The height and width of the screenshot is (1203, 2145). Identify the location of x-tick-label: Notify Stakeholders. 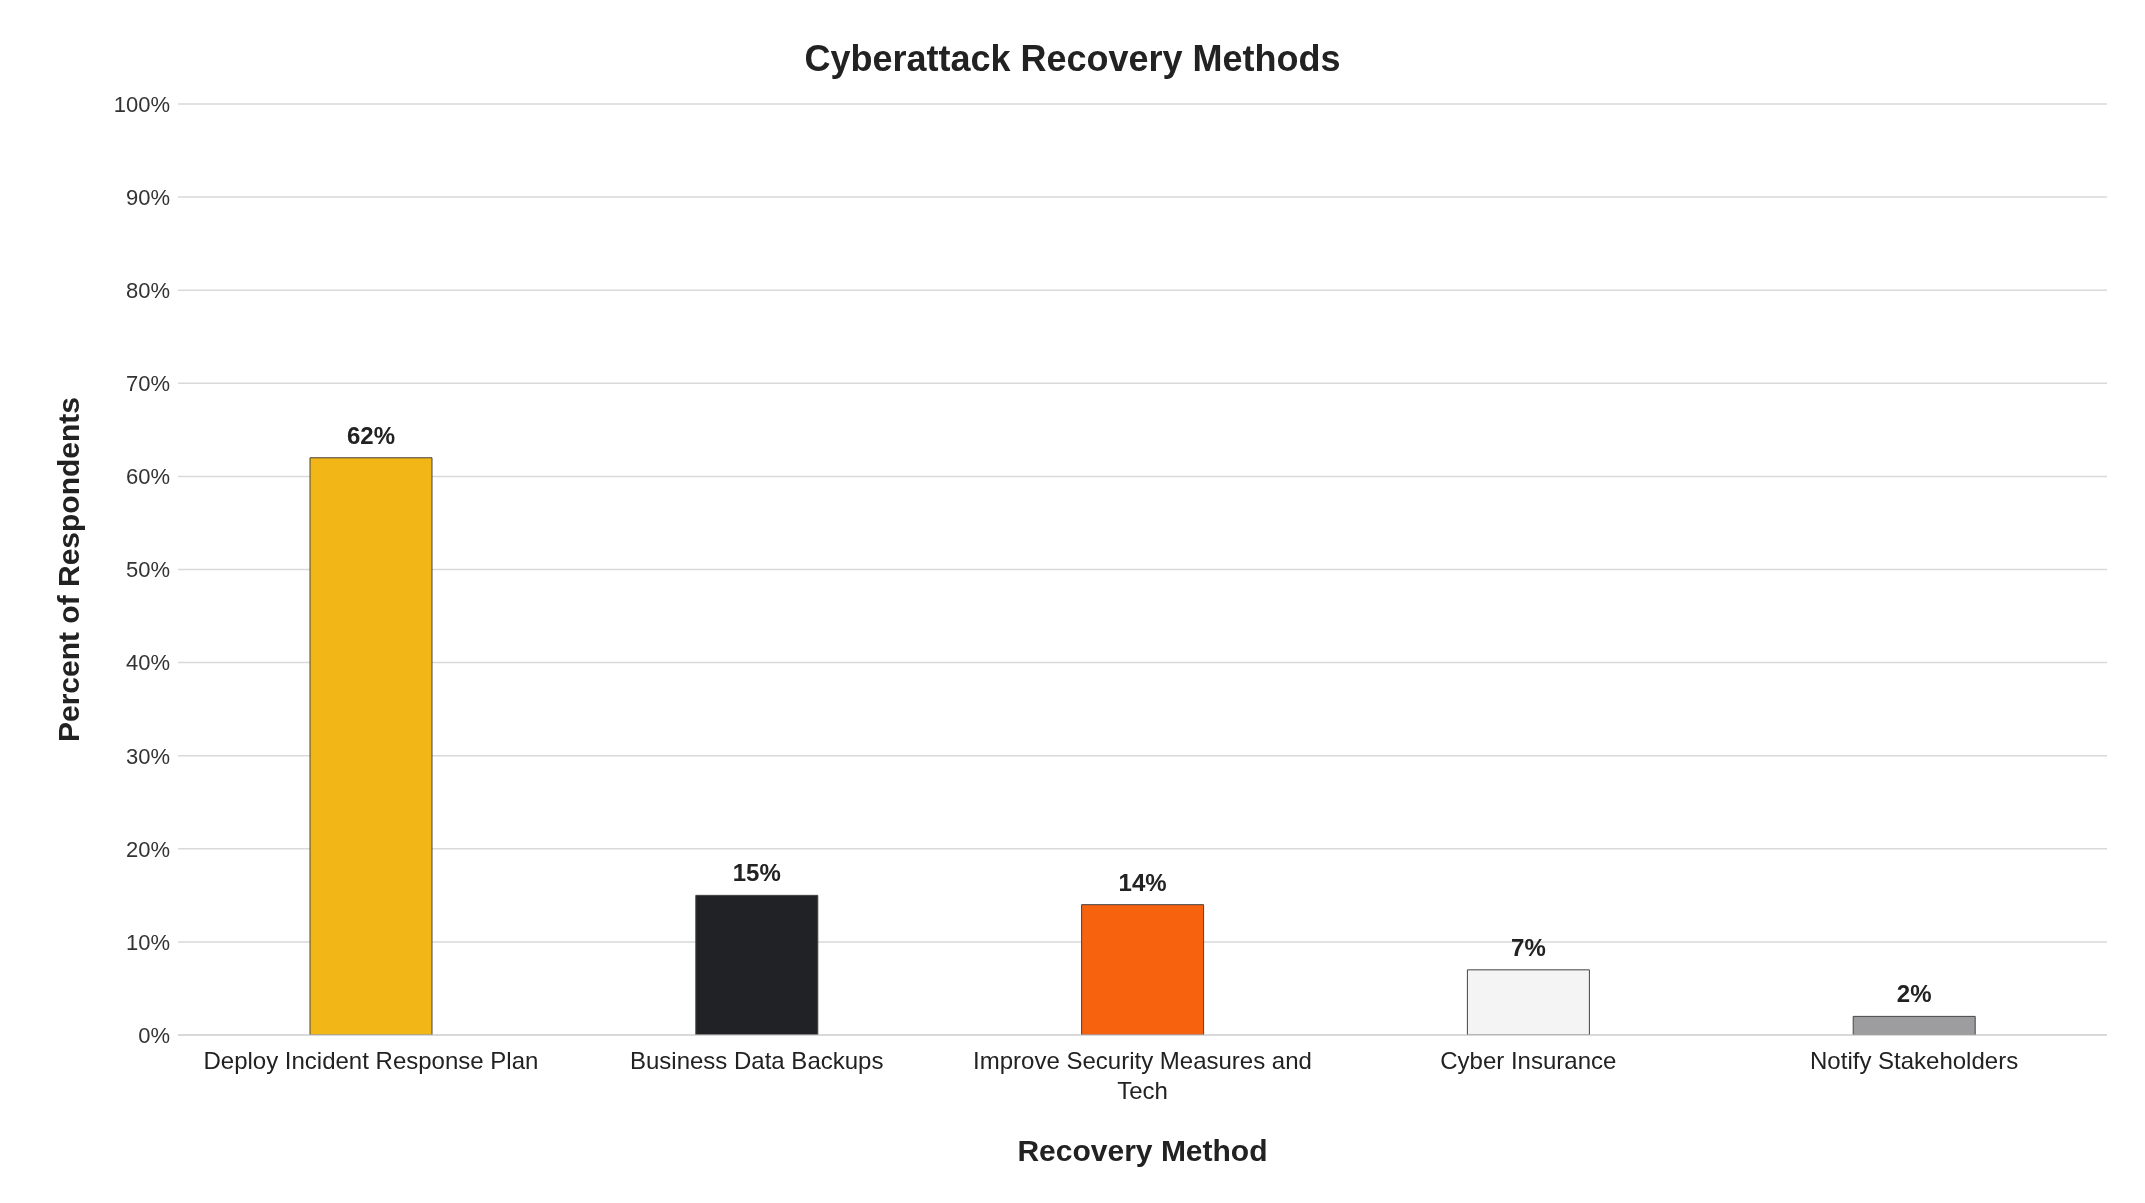
(1914, 1060).